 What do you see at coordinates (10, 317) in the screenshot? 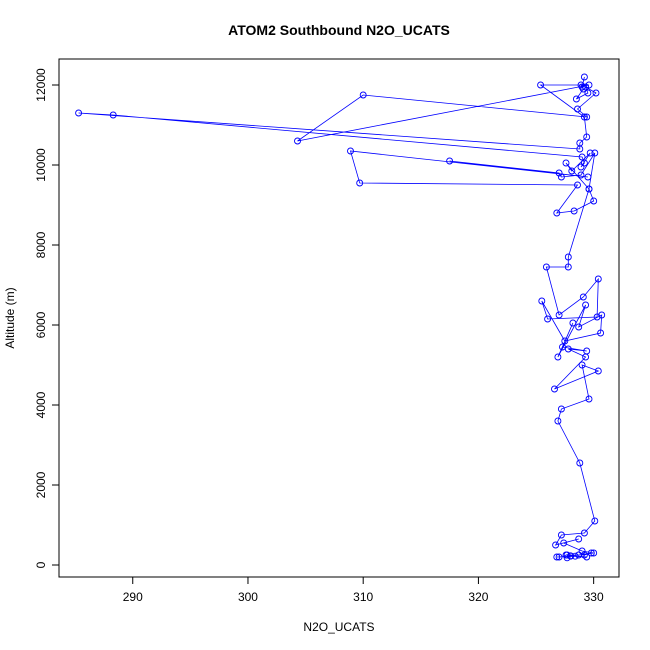
I see `y-axis-label: Altitude (m)` at bounding box center [10, 317].